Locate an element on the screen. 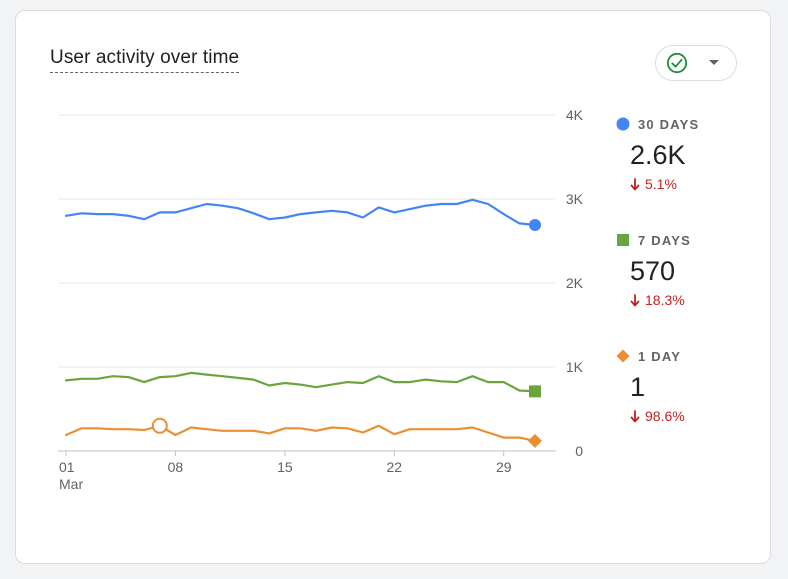 This screenshot has height=579, width=788. y-tick-label: 1K is located at coordinates (575, 367).